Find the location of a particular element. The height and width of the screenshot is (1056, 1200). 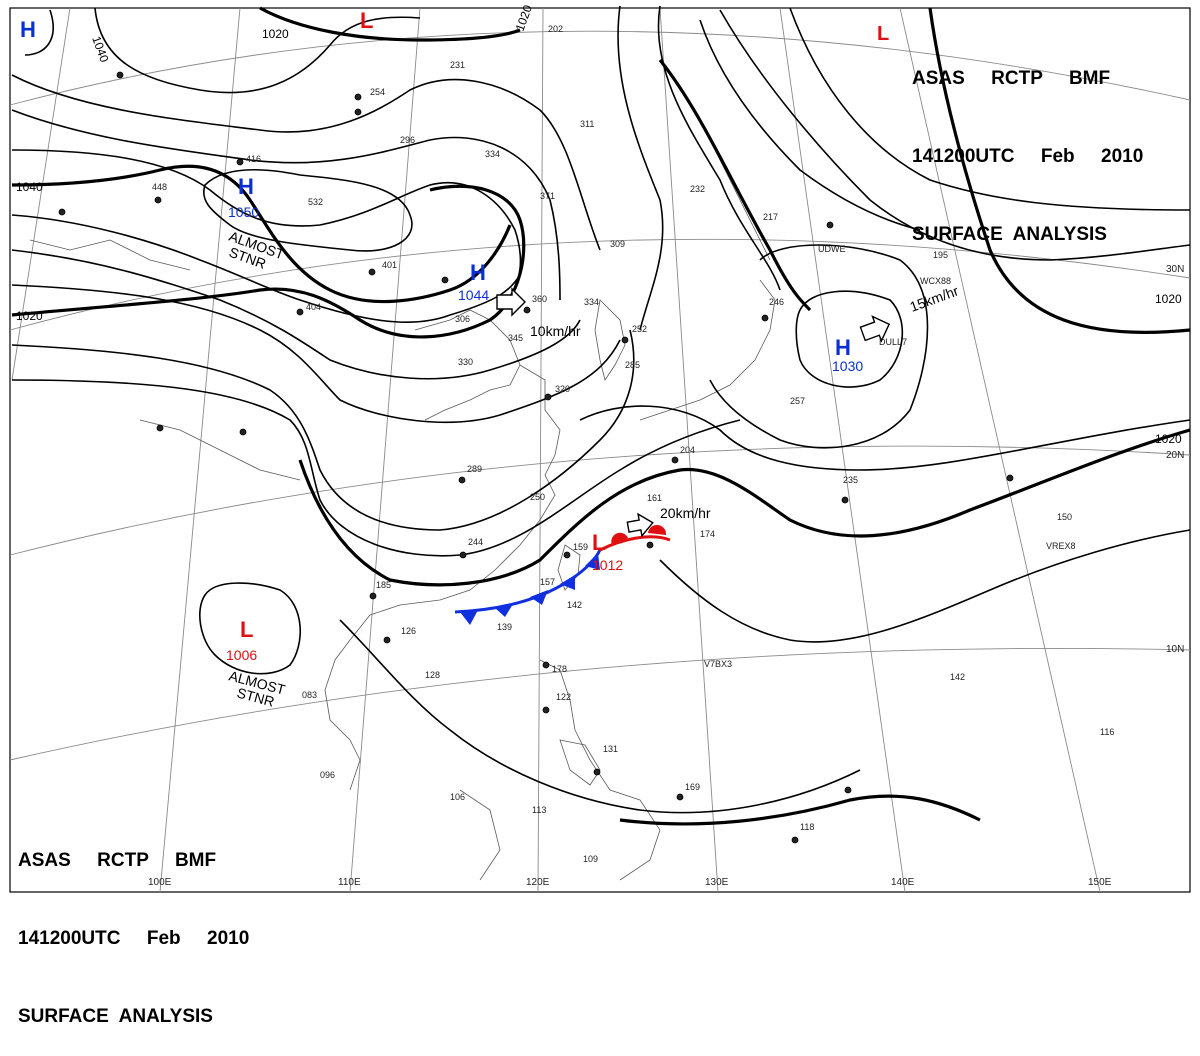

station-value: 235 is located at coordinates (850, 480).